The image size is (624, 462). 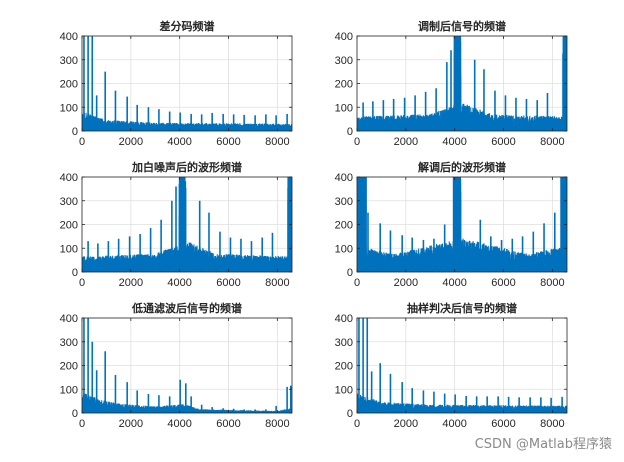 I want to click on subplot-2: 0 2000 4000 6000 8000 0 100 200 300 400 调制后信号的频谱, so click(x=451, y=83).